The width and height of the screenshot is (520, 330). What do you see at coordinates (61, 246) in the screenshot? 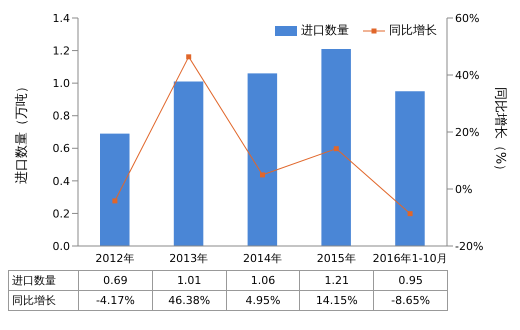
I see `y-tick-label: 0.0` at bounding box center [61, 246].